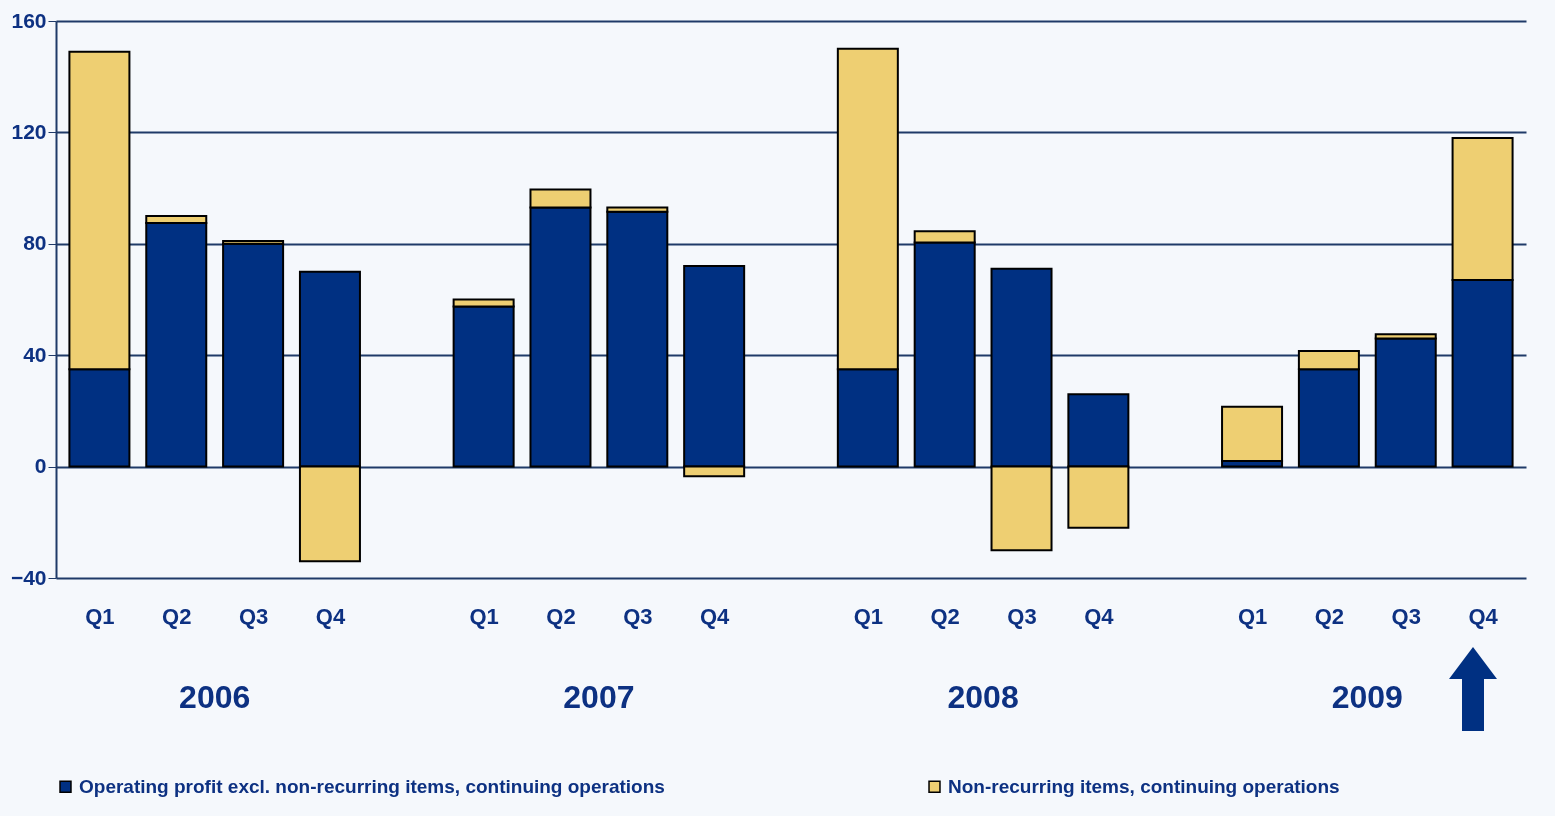  I want to click on y-tick-label: 160, so click(29, 20).